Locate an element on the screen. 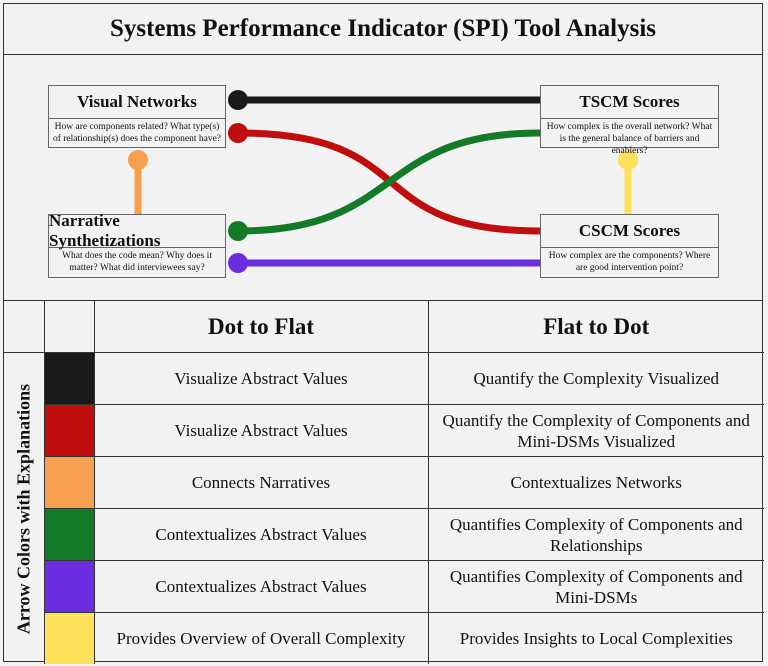 The width and height of the screenshot is (768, 666). cscm-title: CSCM Scores is located at coordinates (629, 231).